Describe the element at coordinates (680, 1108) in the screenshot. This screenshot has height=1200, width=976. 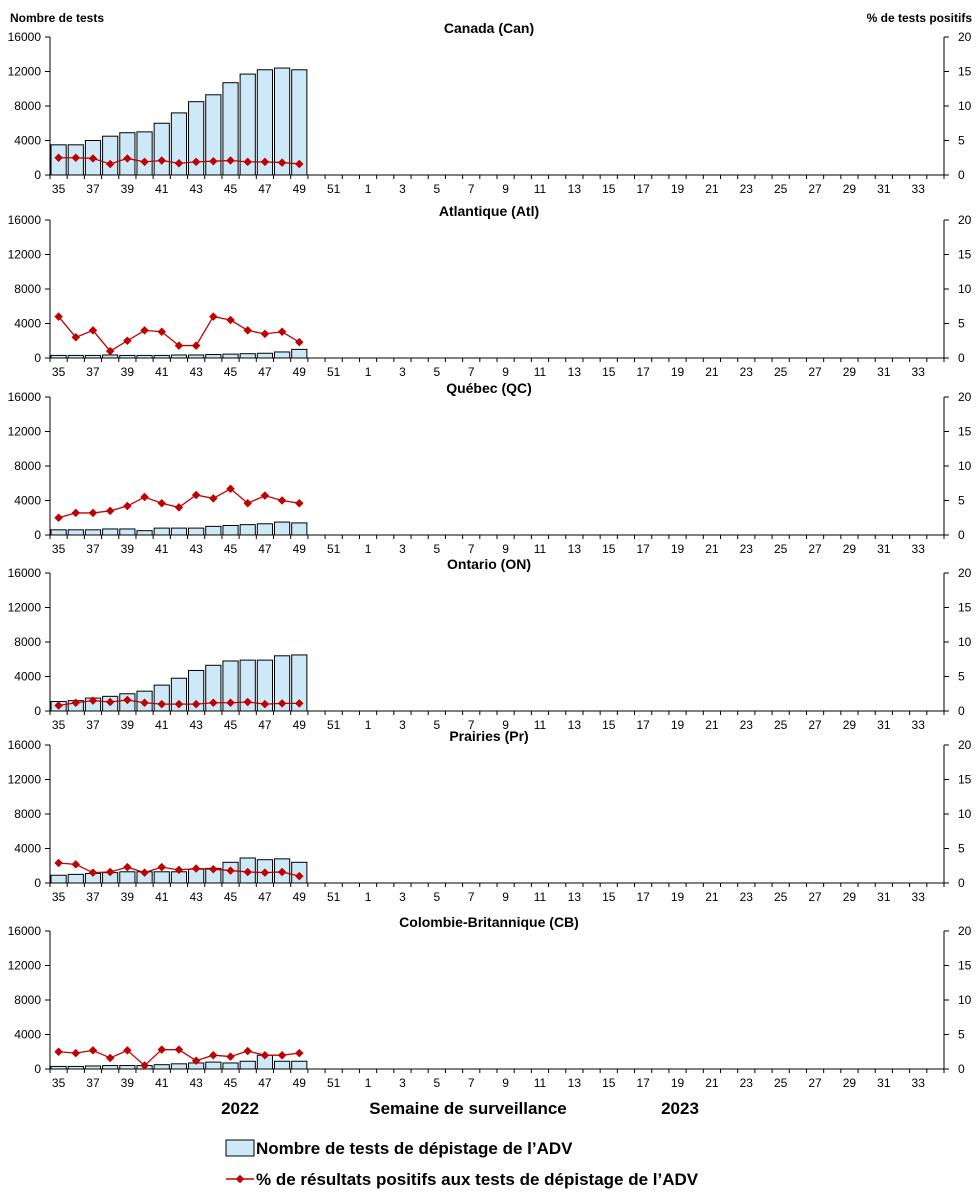
I see `year-label-2023: 2023` at that location.